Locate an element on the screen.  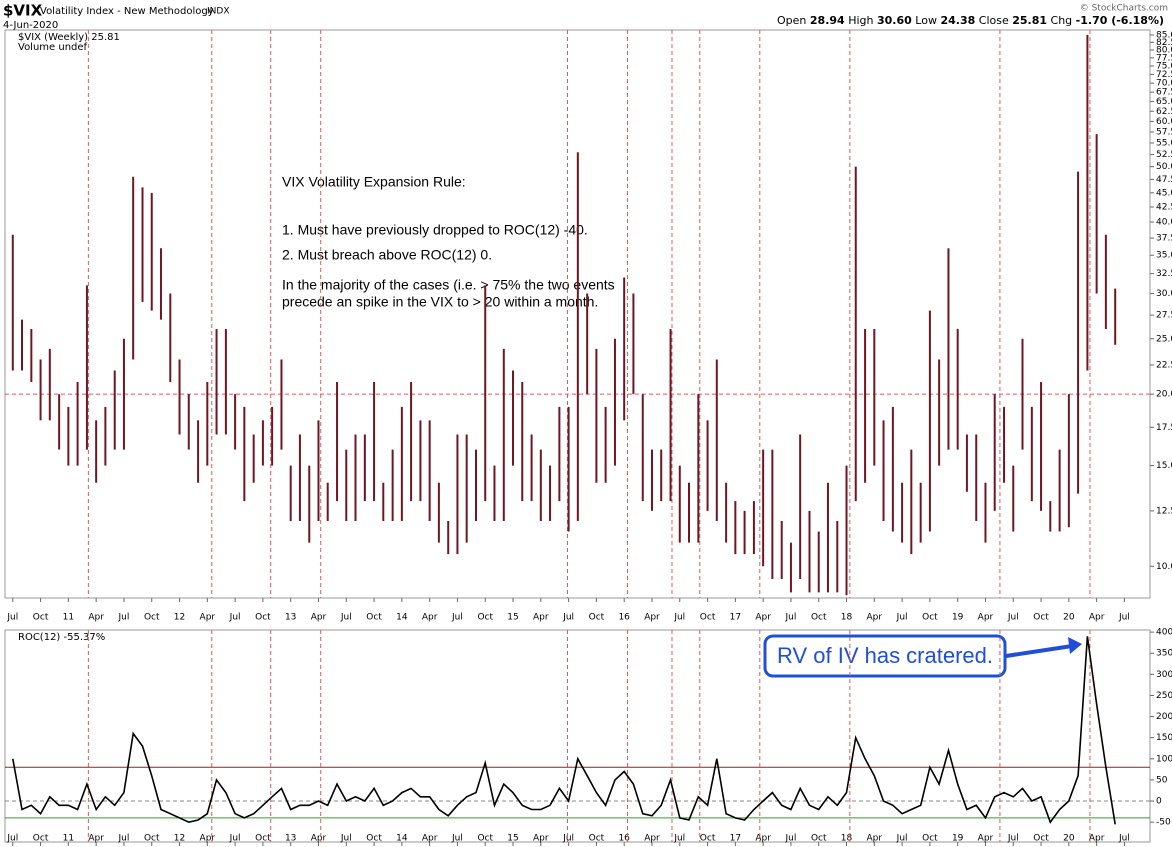
y-tick-label: 47.5 is located at coordinates (1164, 180).